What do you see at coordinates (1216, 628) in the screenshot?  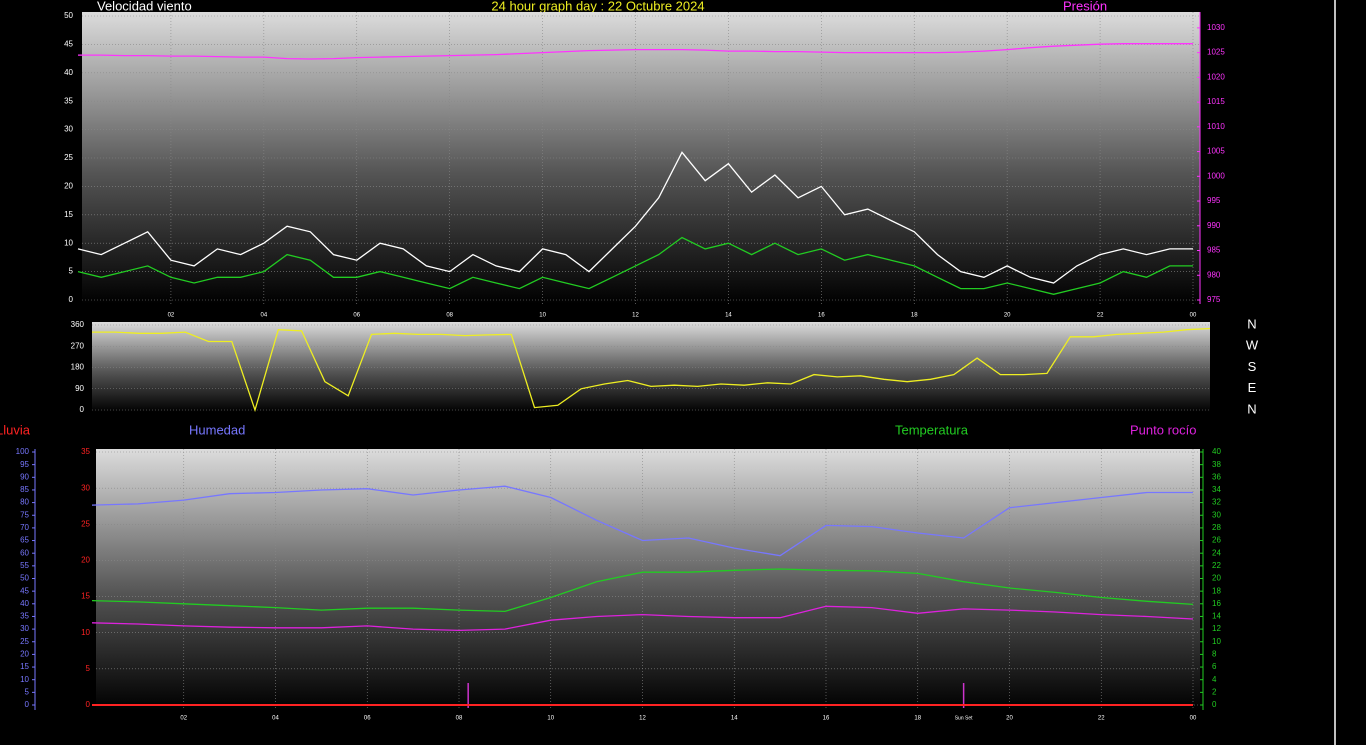 I see `y-tick-label: 12` at bounding box center [1216, 628].